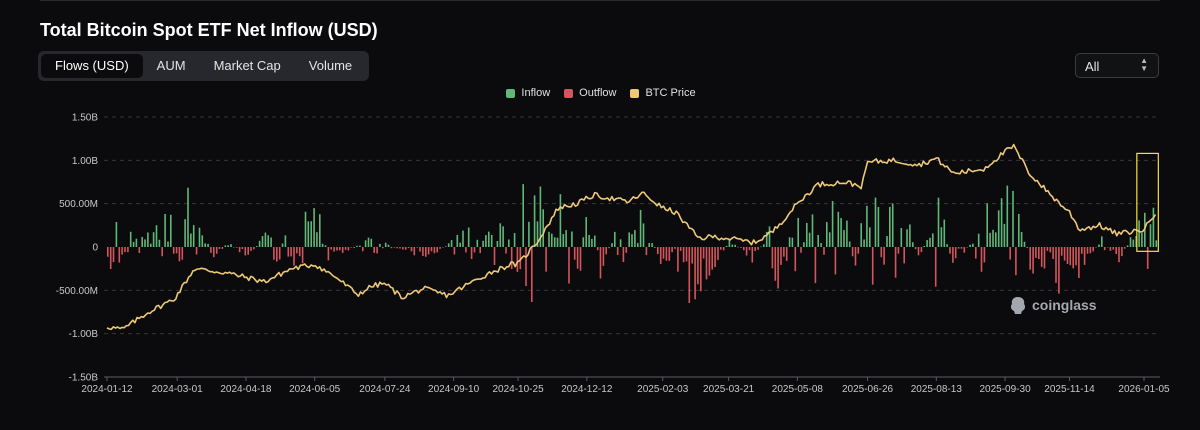 The width and height of the screenshot is (1200, 430). What do you see at coordinates (92, 66) in the screenshot?
I see `tab-flows: Flows (USD)` at bounding box center [92, 66].